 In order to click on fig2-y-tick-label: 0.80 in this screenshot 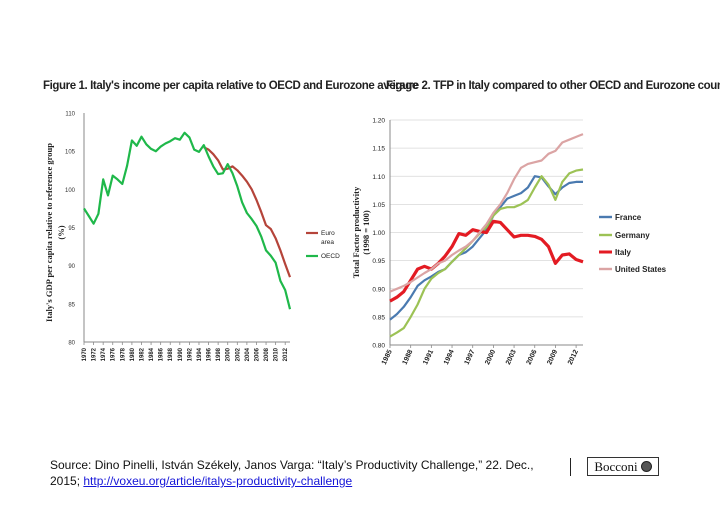, I will do `click(378, 346)`.